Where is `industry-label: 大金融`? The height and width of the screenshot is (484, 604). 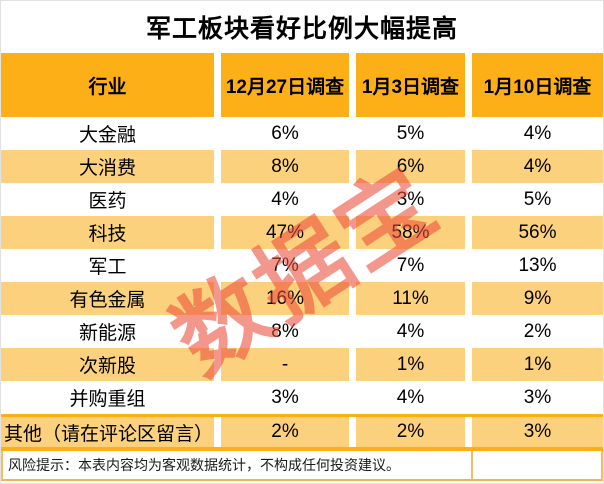
industry-label: 大金融 is located at coordinates (107, 133).